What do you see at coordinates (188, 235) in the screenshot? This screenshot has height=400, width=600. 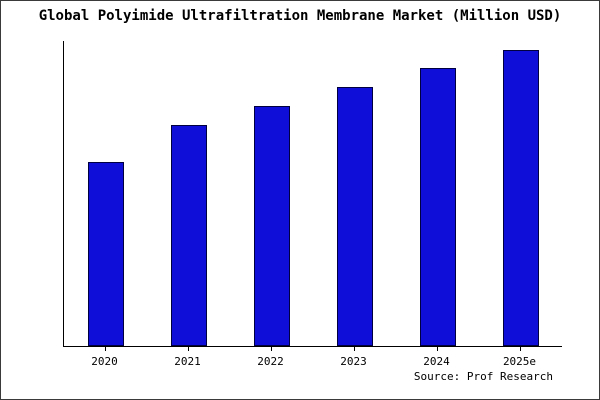 I see `bar-2021` at bounding box center [188, 235].